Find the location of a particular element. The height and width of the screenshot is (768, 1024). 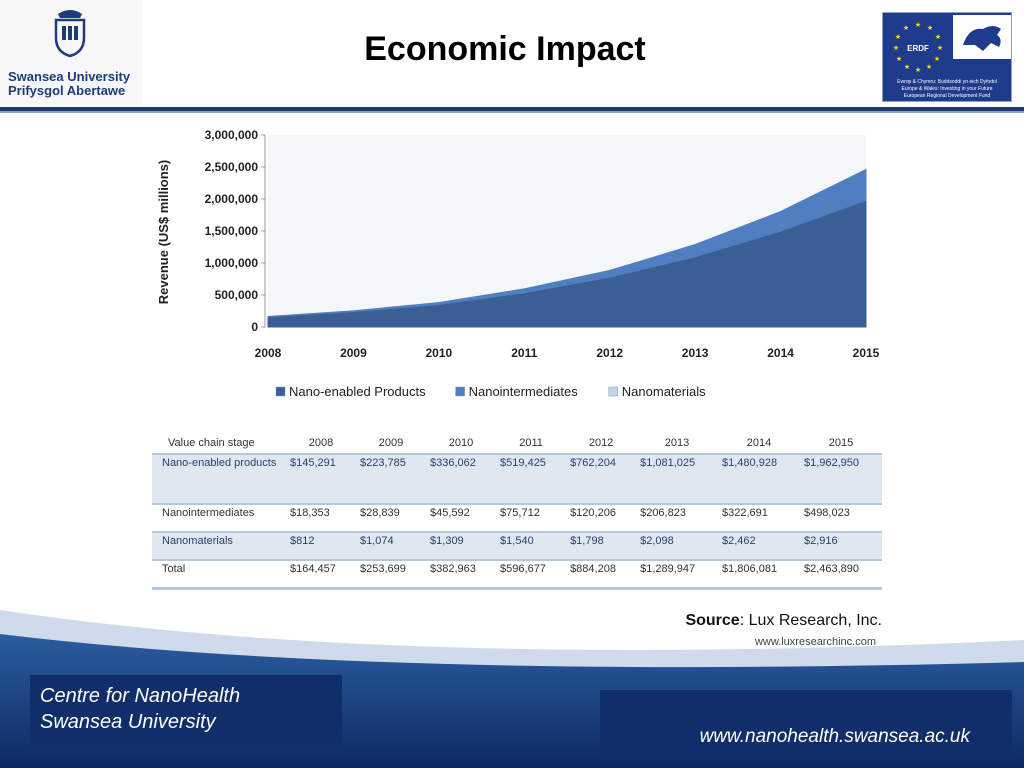

y-tick-label: 500,000 is located at coordinates (237, 295).